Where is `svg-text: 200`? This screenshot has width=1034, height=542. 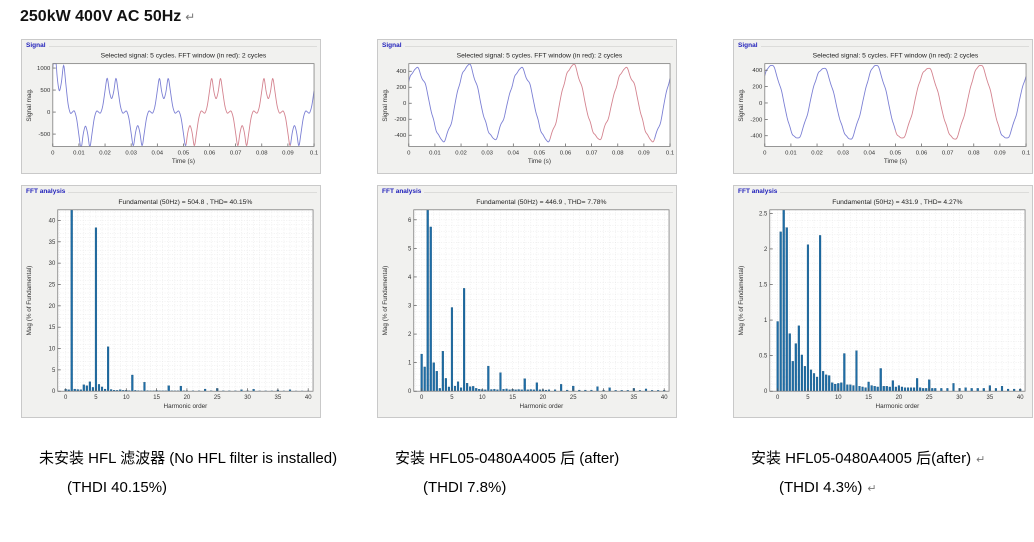 svg-text: 200 is located at coordinates (757, 88).